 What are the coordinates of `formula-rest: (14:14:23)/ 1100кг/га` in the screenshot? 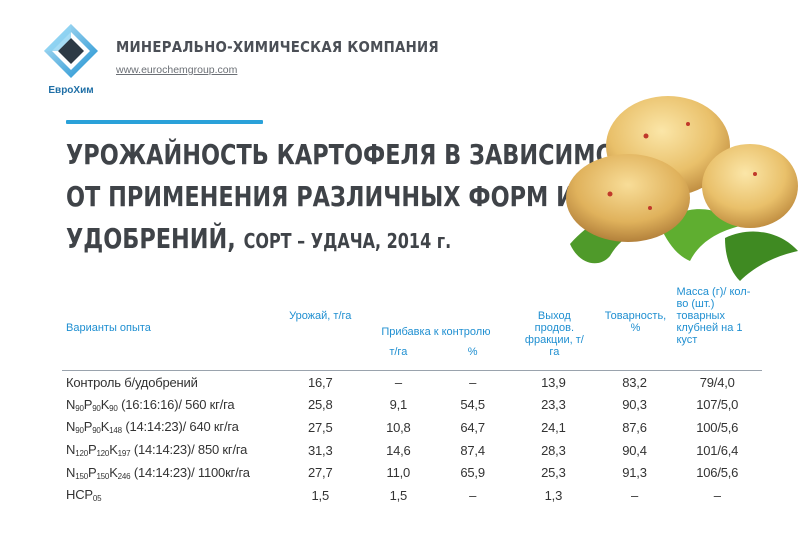 It's located at (190, 472).